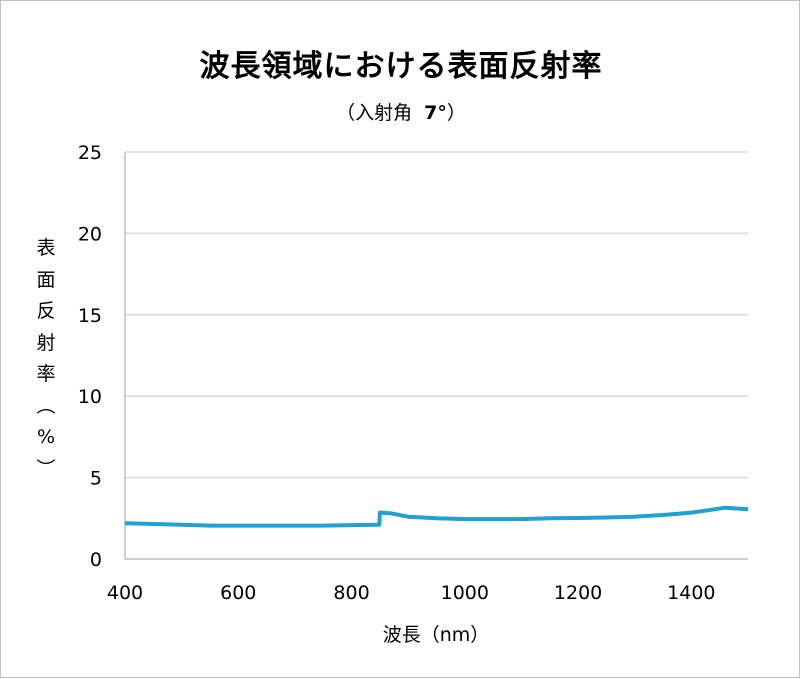  I want to click on y-tick-label: 20, so click(90, 234).